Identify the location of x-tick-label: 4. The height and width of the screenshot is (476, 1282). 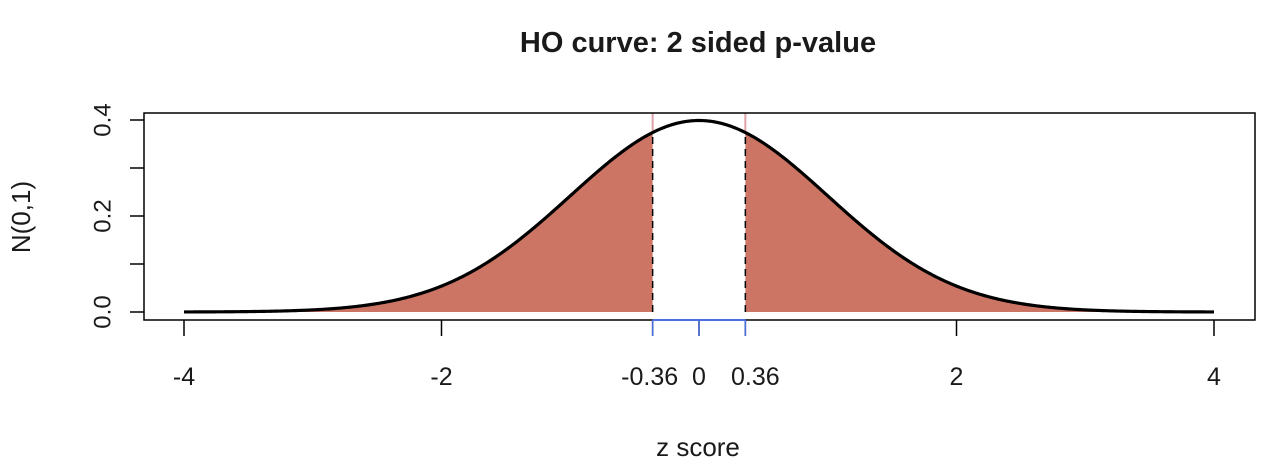
(1214, 377).